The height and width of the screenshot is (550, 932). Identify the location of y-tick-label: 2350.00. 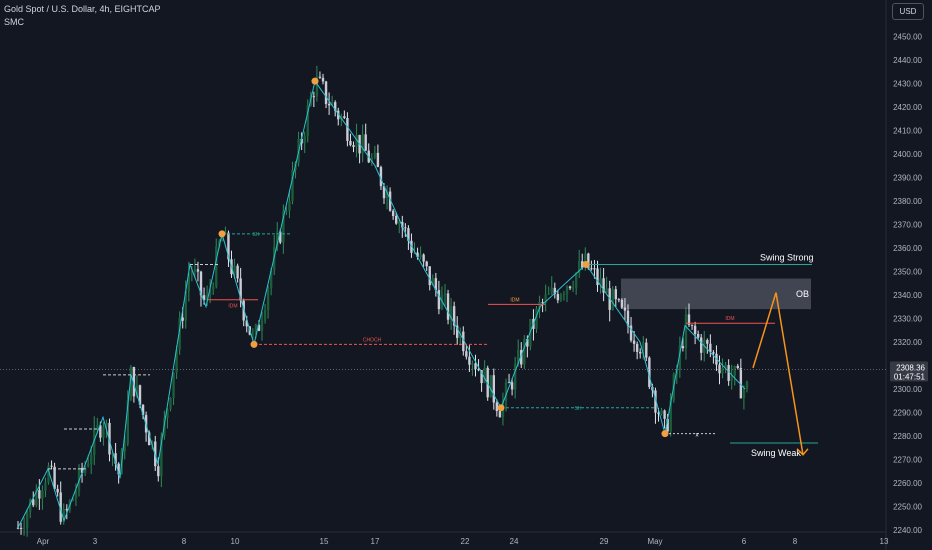
(907, 272).